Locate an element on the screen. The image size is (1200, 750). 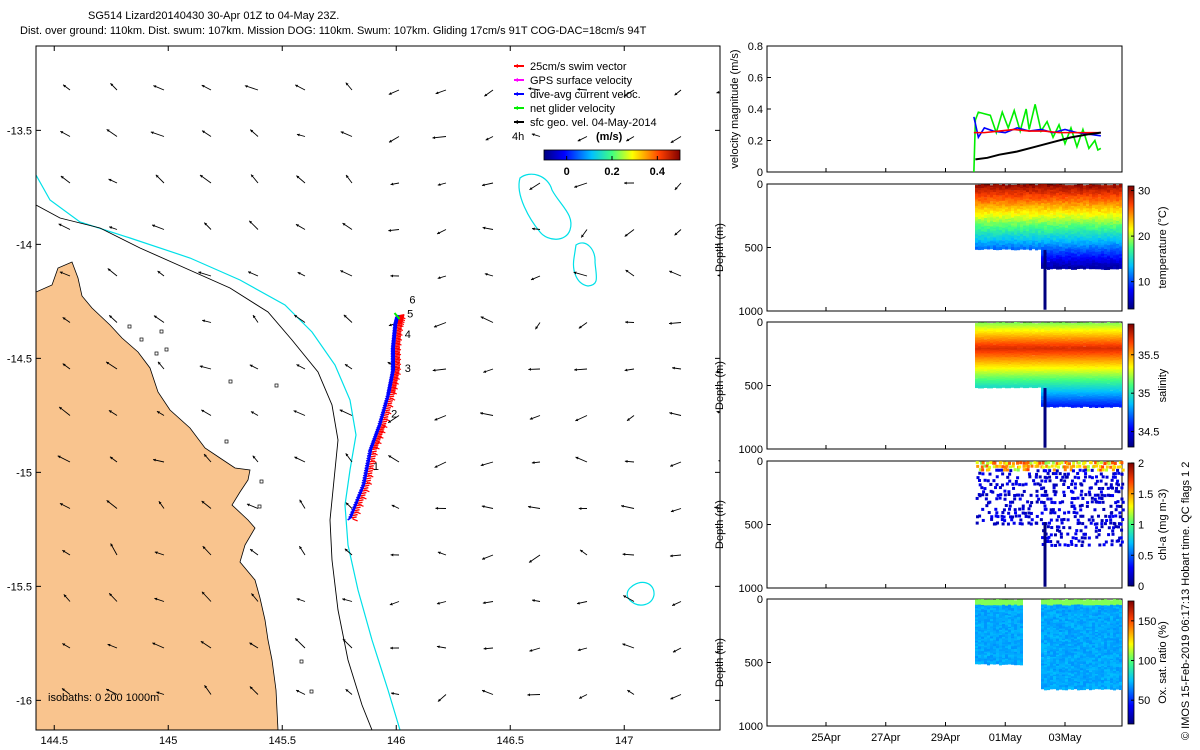
svg-text: 25cm/s swim vector is located at coordinates (578, 67).